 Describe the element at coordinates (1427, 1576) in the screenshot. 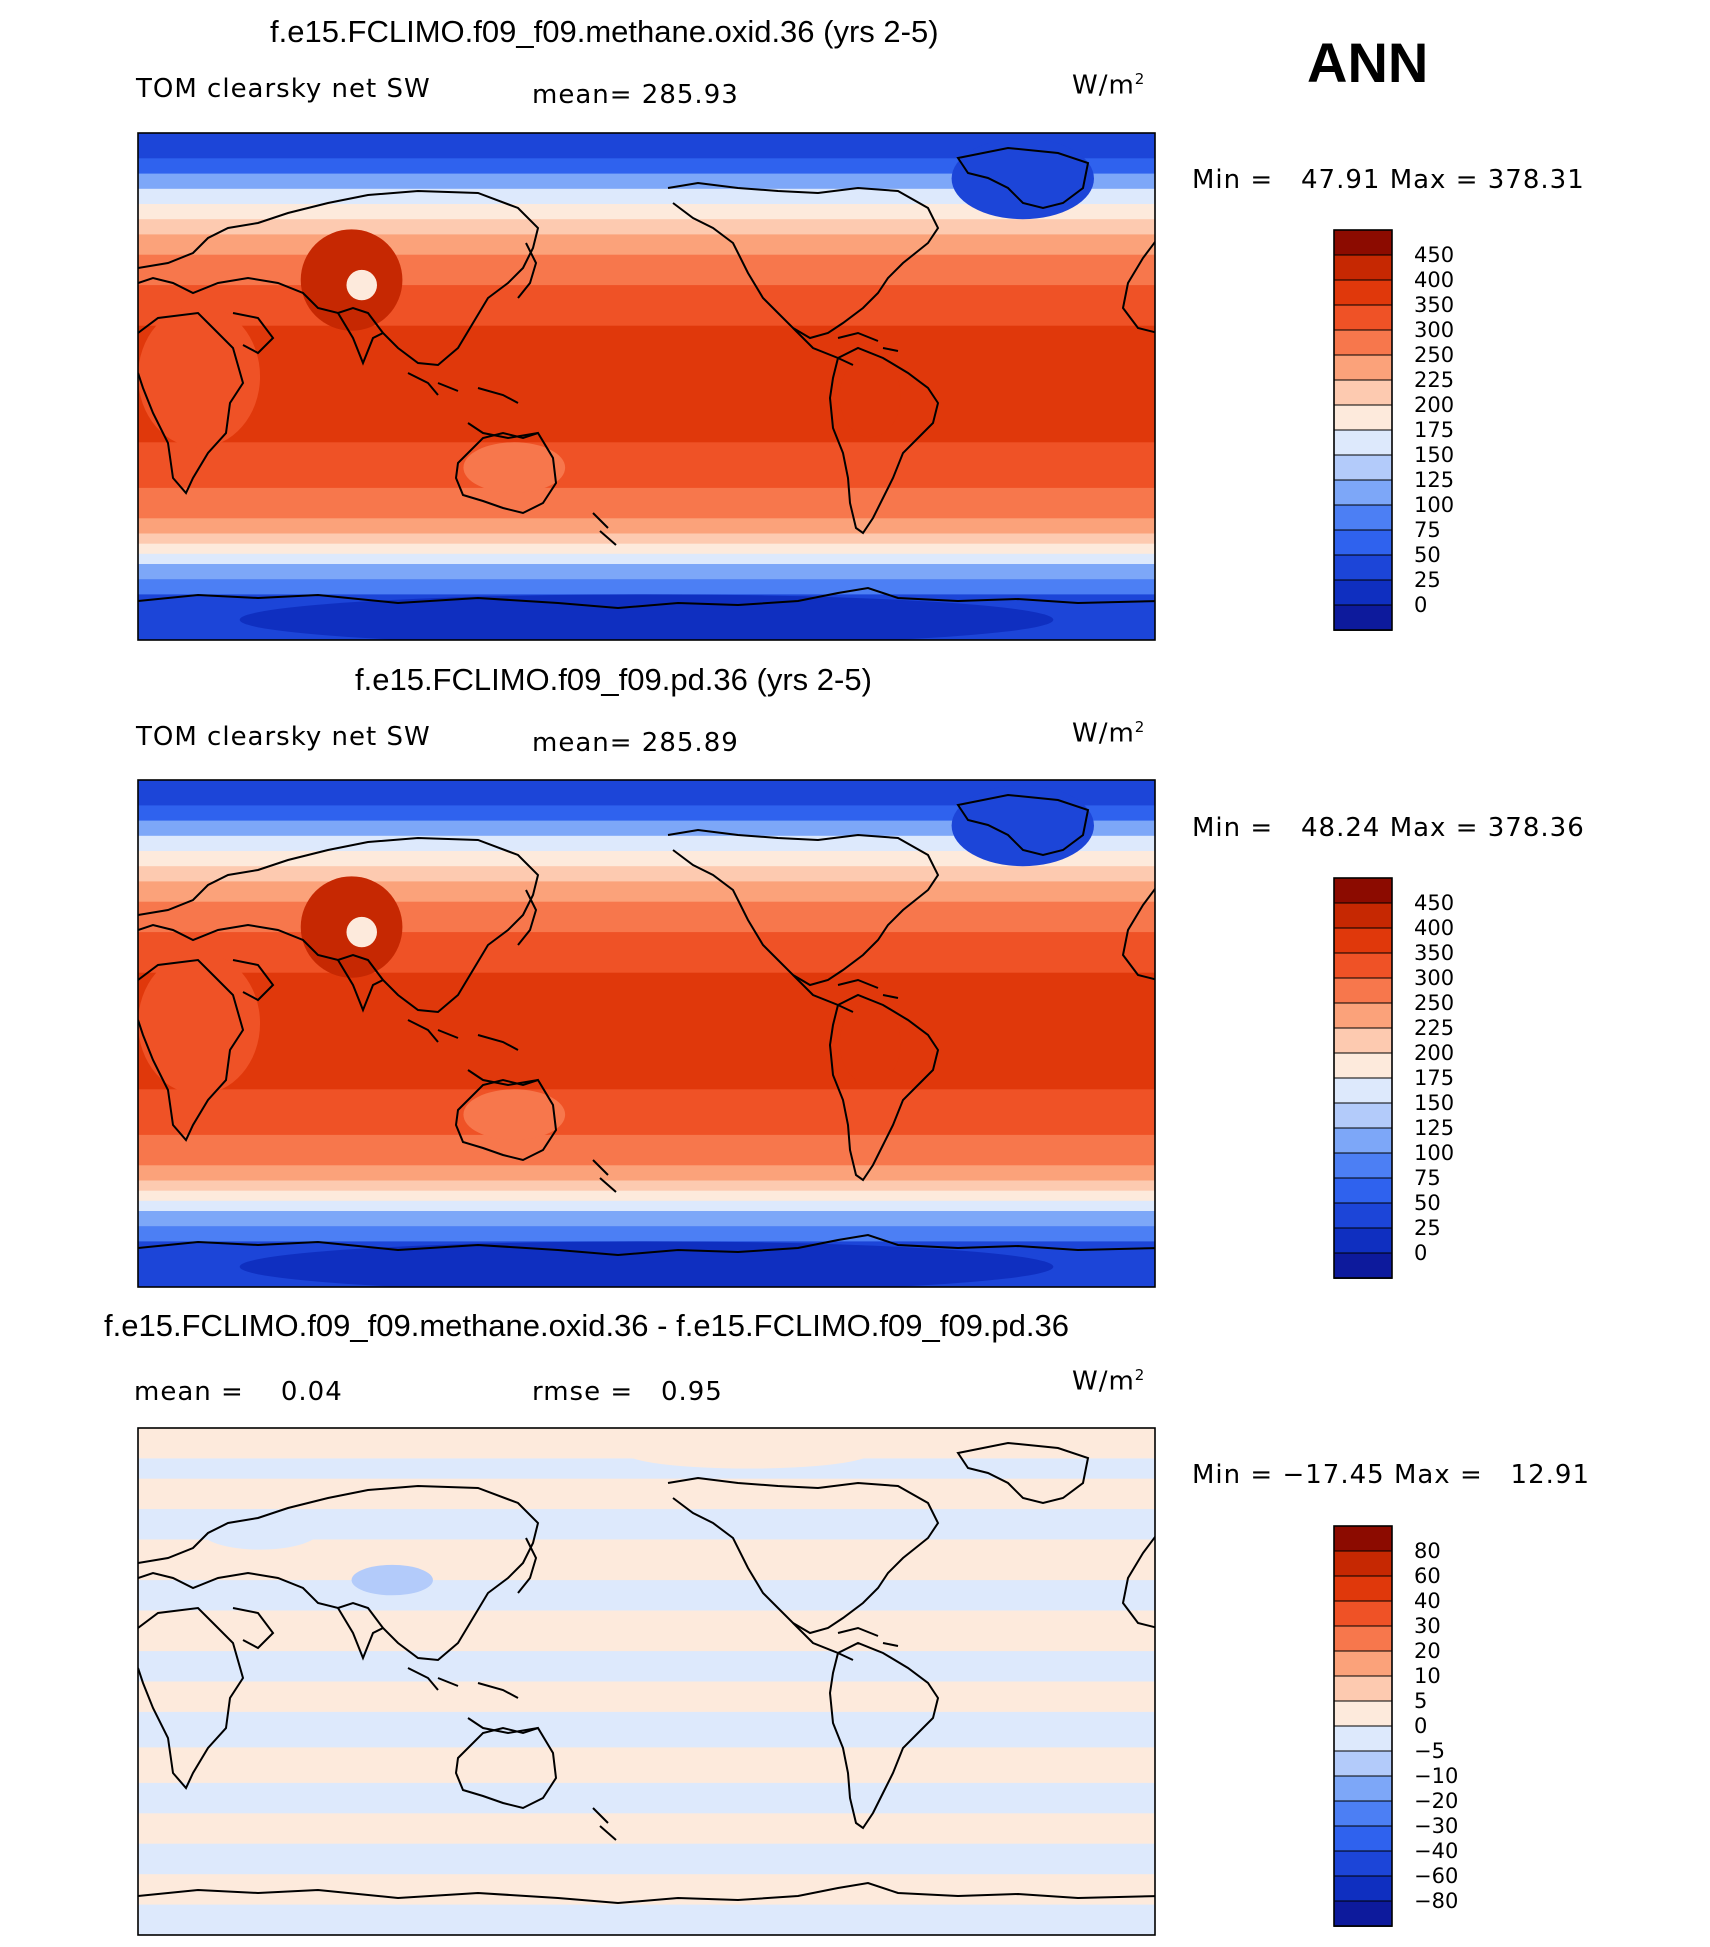

I see `colorbar-tick-label: 60` at that location.